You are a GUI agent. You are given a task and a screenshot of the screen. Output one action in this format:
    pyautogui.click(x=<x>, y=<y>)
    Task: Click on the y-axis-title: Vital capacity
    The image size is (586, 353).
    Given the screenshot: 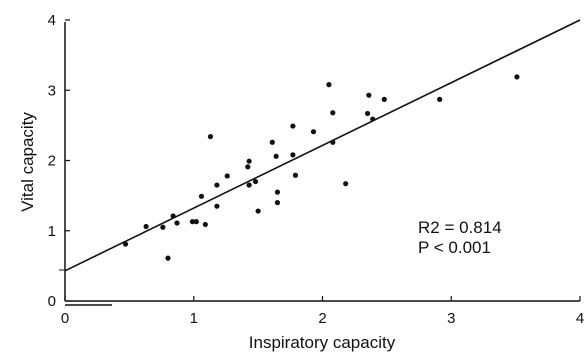 What is the action you would take?
    pyautogui.click(x=27, y=162)
    